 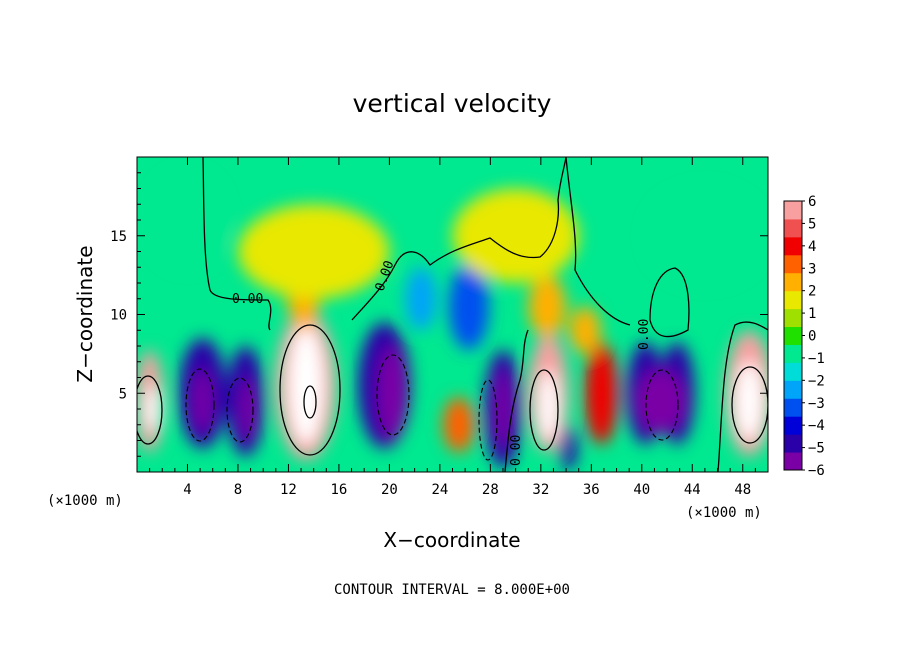 I want to click on colorbar-tick-label: 1, so click(x=812, y=314).